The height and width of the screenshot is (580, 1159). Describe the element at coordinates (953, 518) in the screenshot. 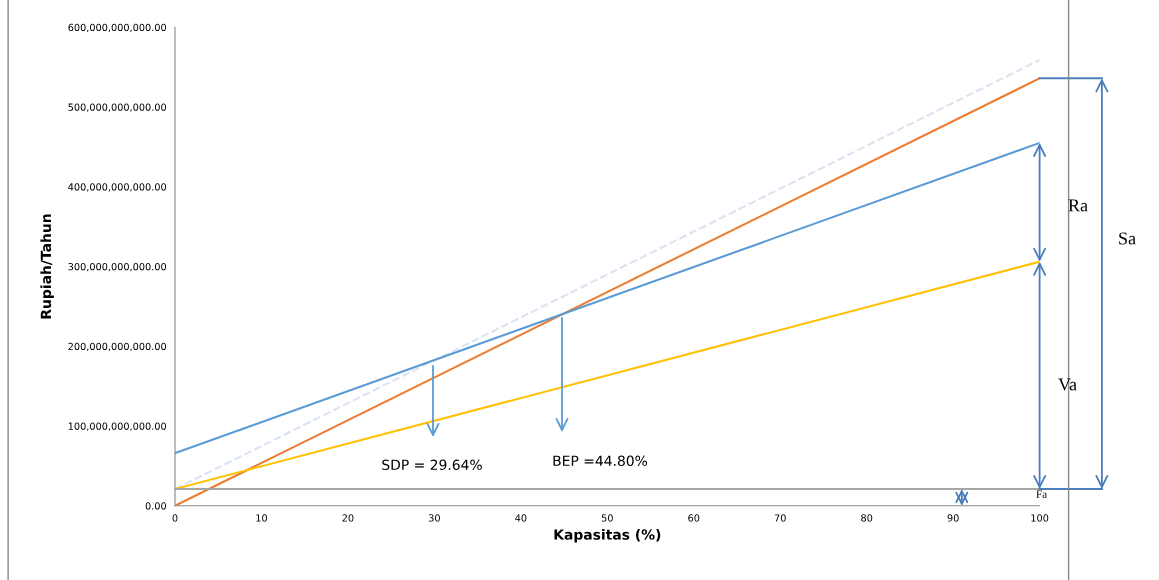

I see `x-tick-label: 90` at that location.